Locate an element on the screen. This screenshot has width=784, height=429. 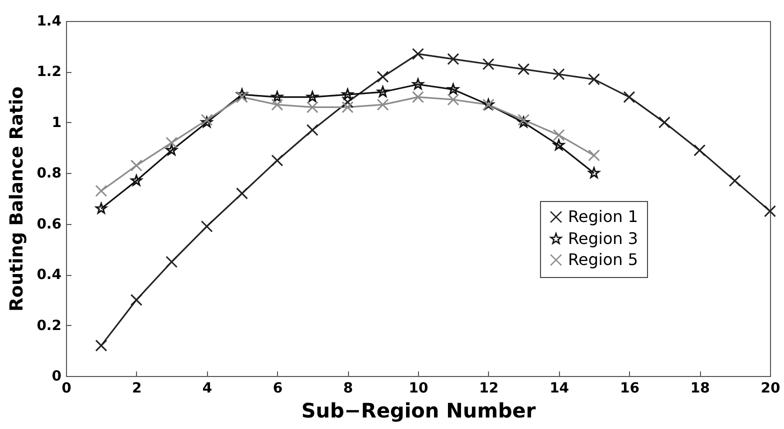
x-tick-label: 18 is located at coordinates (700, 388).